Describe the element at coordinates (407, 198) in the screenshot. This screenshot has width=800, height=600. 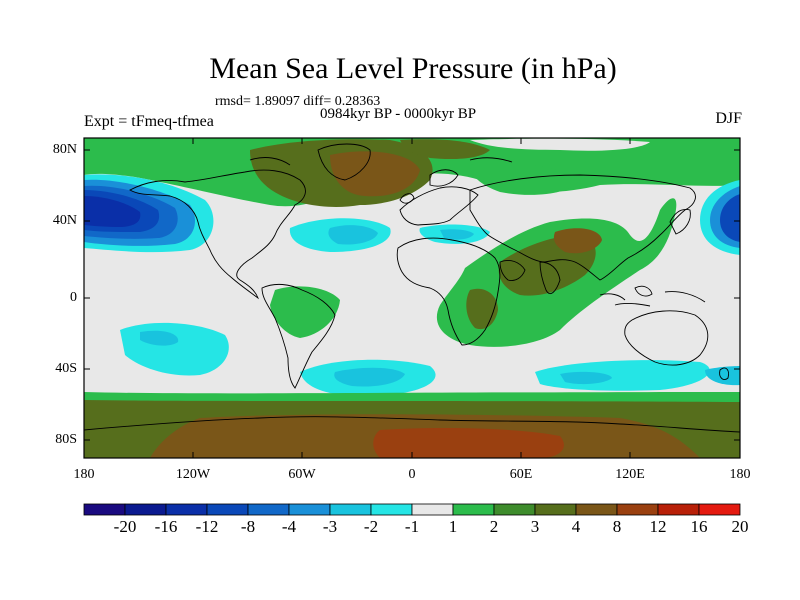
I see `uk-coast` at that location.